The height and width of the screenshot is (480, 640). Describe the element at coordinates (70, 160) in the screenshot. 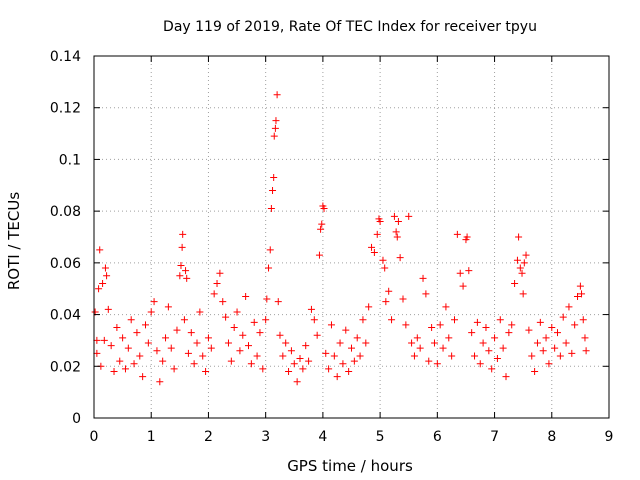

I see `y-tick-label: 0.1` at that location.